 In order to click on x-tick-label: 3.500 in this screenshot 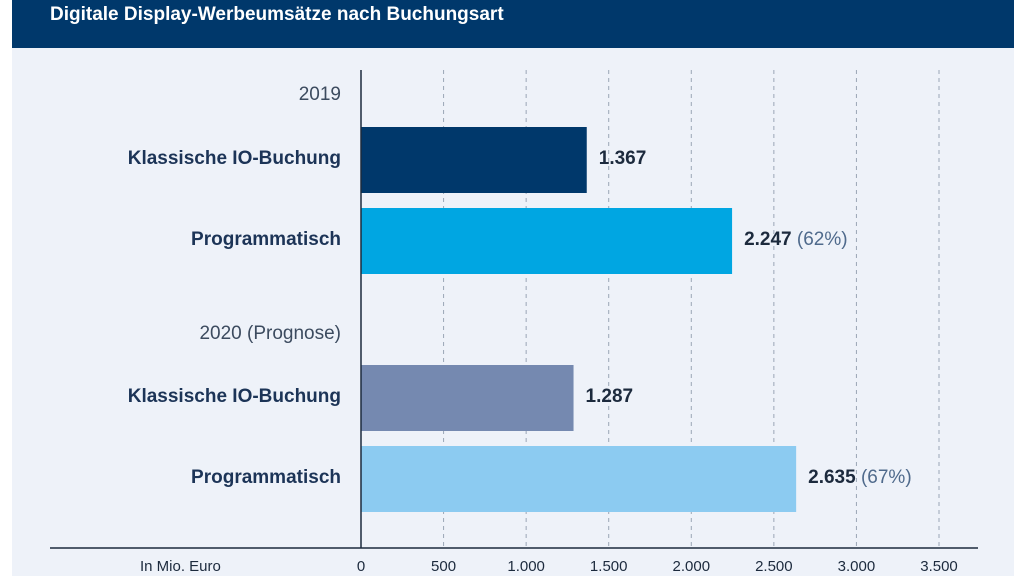, I will do `click(939, 566)`.